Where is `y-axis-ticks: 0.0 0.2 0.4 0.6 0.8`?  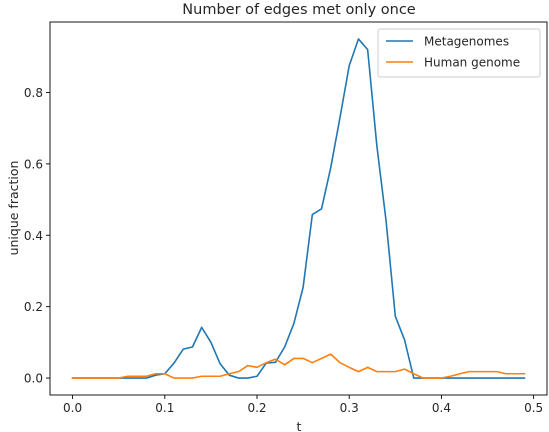
y-axis-ticks: 0.0 0.2 0.4 0.6 0.8 is located at coordinates (37, 236).